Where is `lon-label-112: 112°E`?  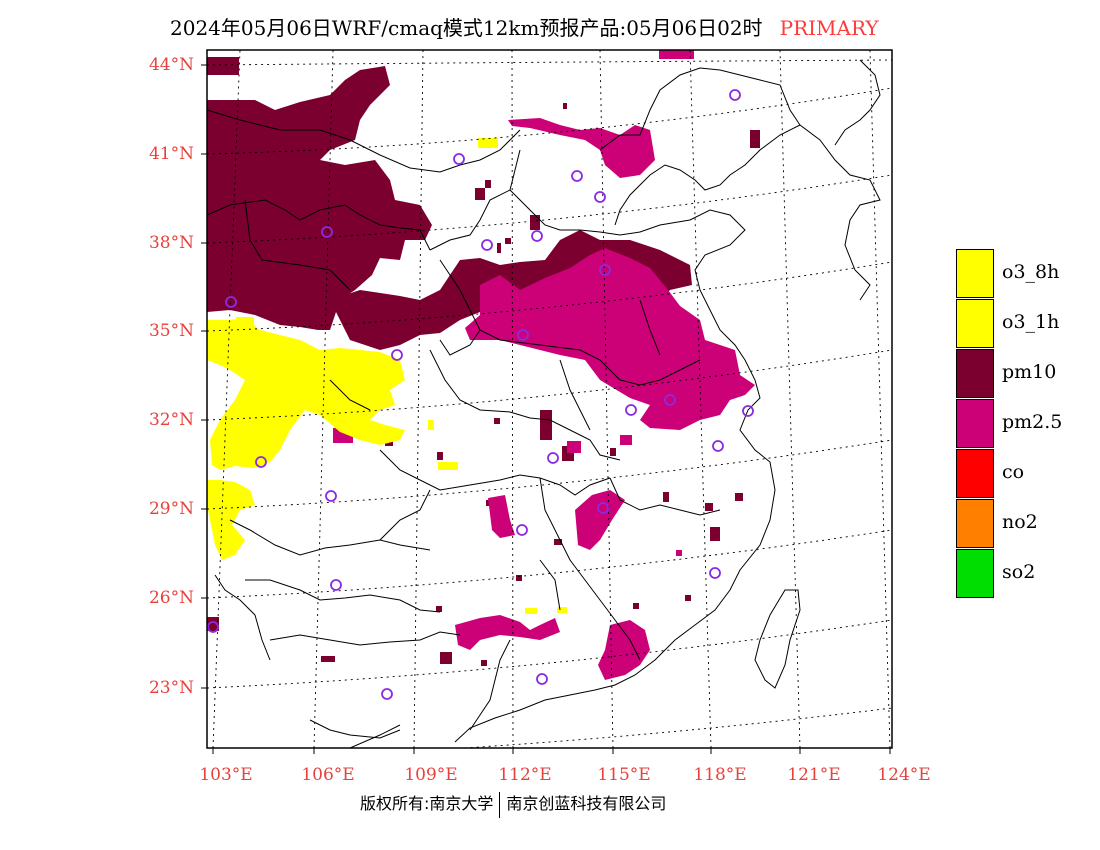
lon-label-112: 112°E is located at coordinates (525, 775).